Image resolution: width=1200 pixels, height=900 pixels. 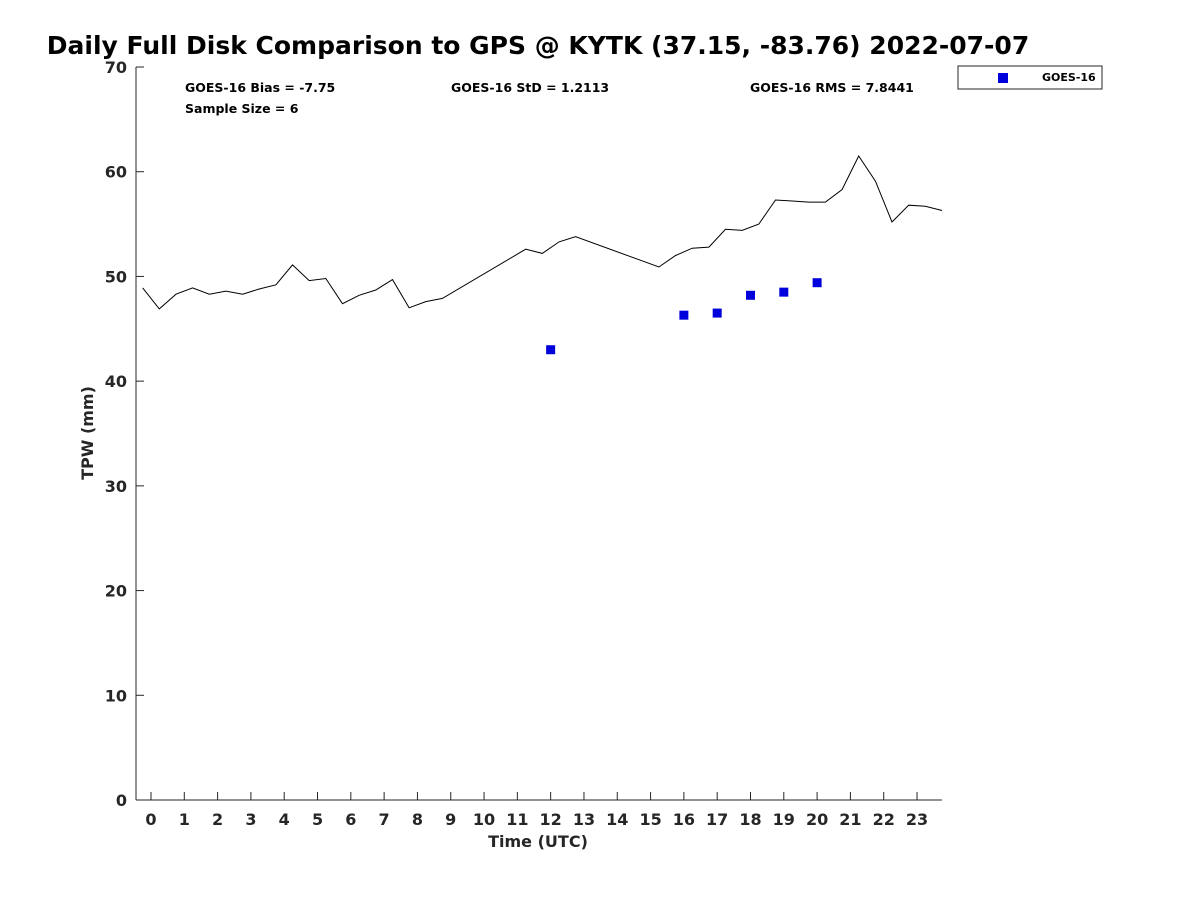 I want to click on x-tick-label: 5, so click(x=317, y=819).